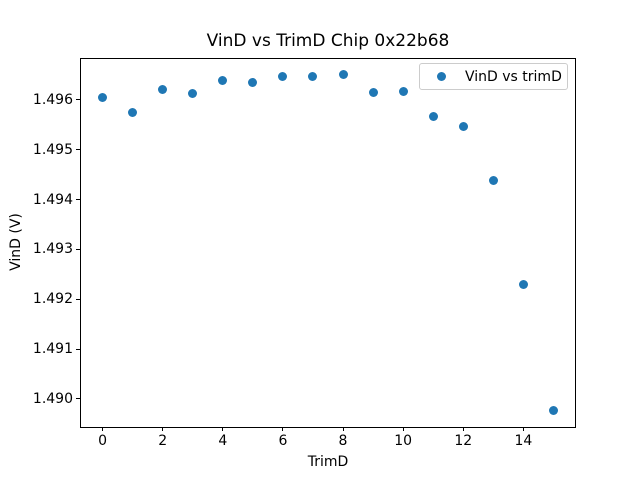  I want to click on y-tick-label: 1.490, so click(52, 398).